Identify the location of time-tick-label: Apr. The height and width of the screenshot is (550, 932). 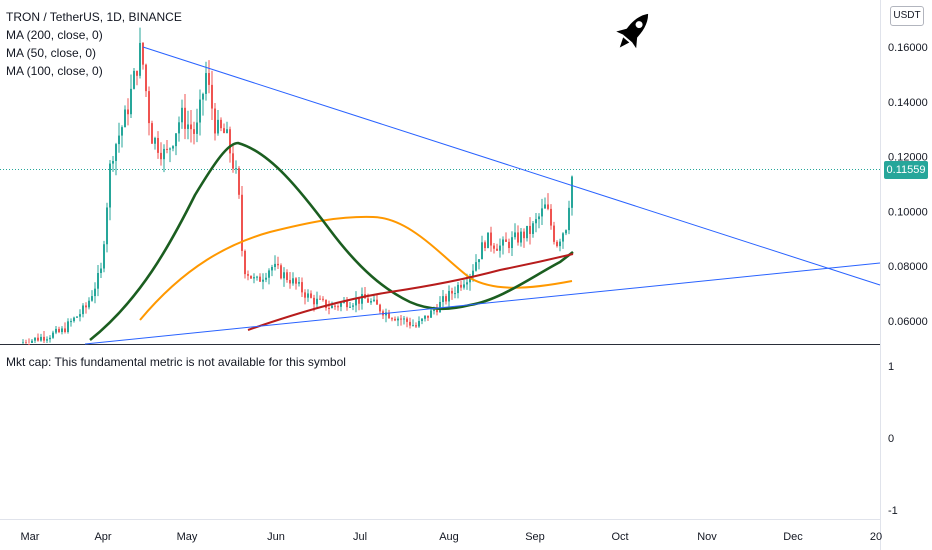
(102, 537).